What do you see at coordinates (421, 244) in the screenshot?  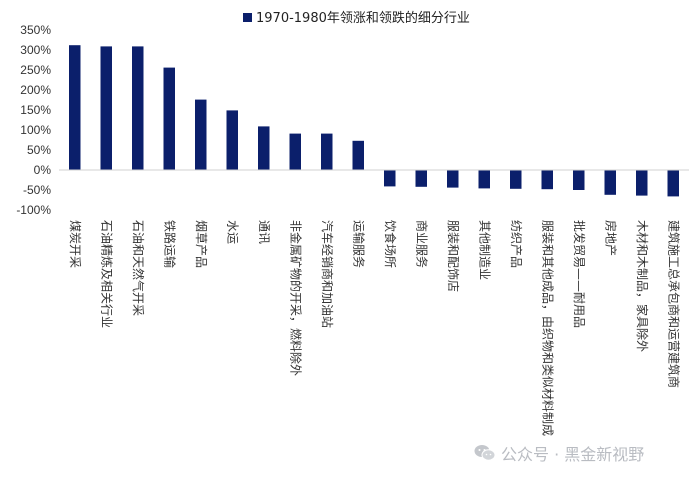 I see `x-category-label: 商业服务` at bounding box center [421, 244].